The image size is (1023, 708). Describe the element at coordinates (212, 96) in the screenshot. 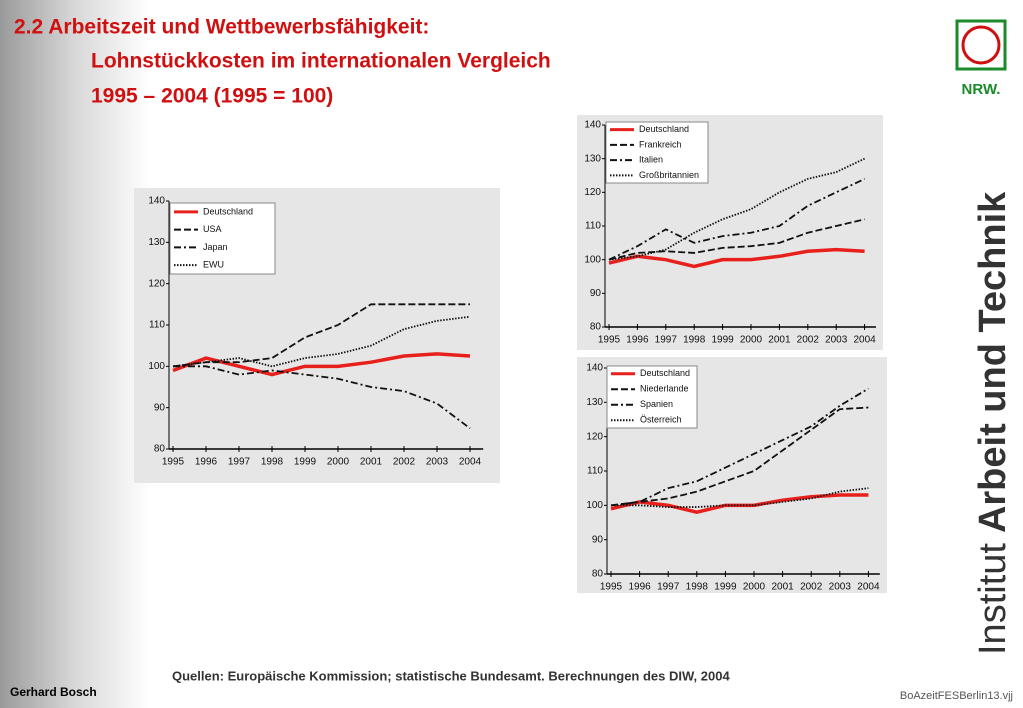

I see `title-line: 1995 – 2004 (1995 = 100)` at that location.